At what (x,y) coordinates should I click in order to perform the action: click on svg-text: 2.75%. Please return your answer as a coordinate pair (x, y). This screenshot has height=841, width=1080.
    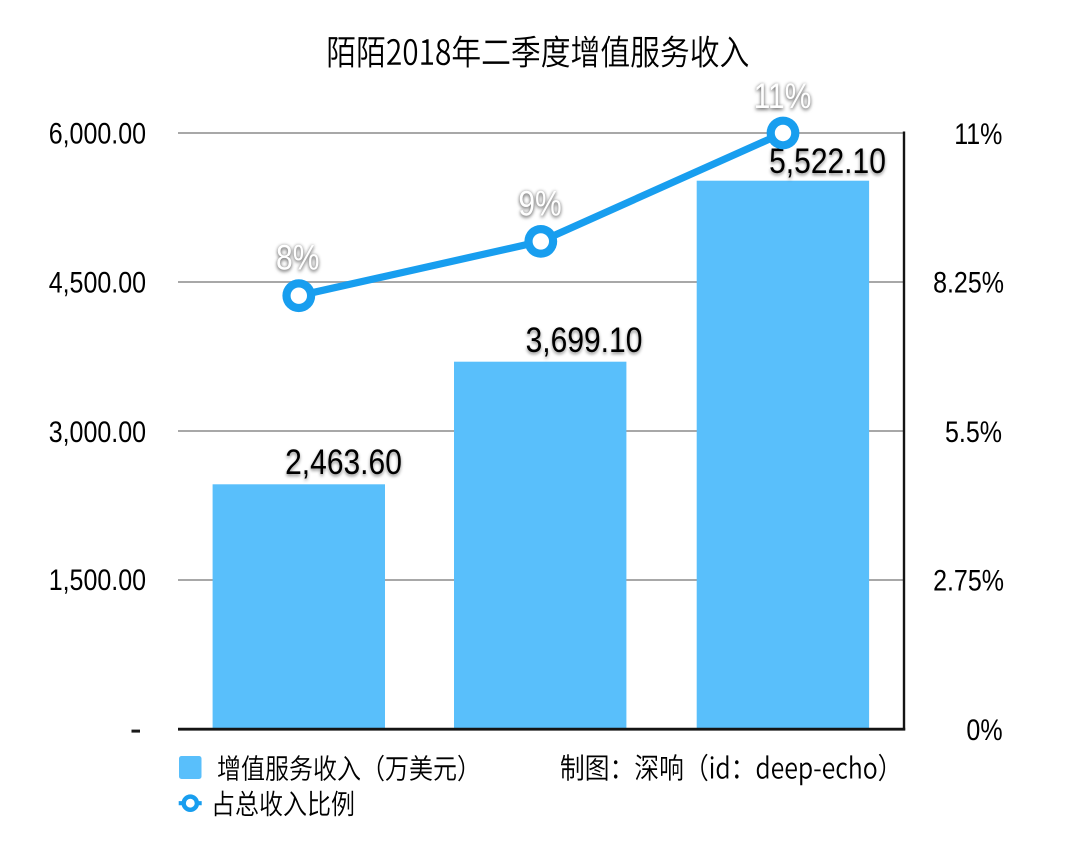
    Looking at the image, I should click on (968, 580).